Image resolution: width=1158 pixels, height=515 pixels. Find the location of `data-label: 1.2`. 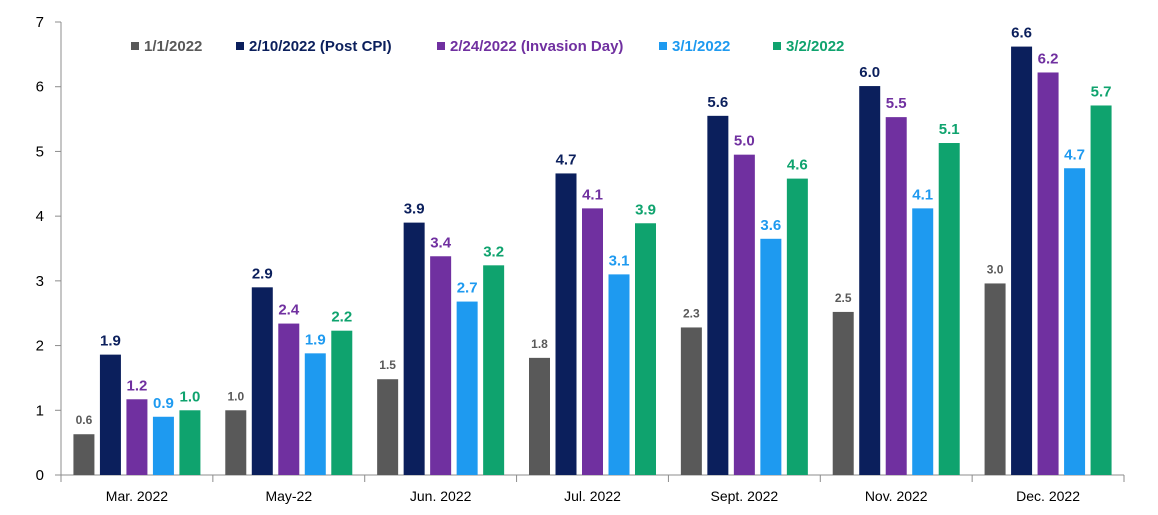

data-label: 1.2 is located at coordinates (136, 385).